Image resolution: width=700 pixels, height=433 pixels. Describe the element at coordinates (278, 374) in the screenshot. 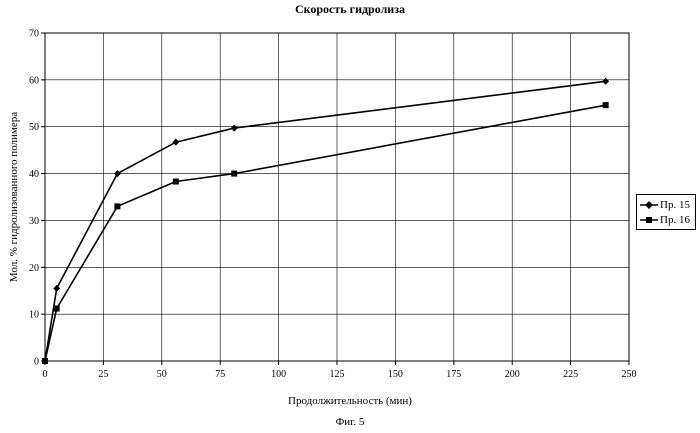

I see `x-tick-label: 100` at that location.